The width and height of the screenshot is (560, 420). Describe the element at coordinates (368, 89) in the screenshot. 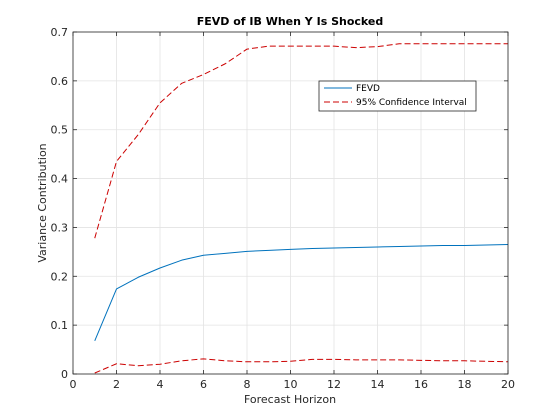

I see `legend-fevd-label: FEVD` at that location.